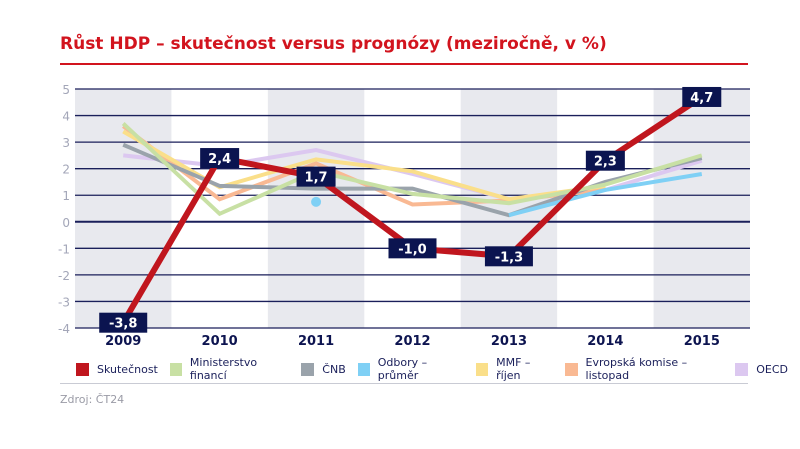  I want to click on y-tick-label: -2, so click(64, 276).